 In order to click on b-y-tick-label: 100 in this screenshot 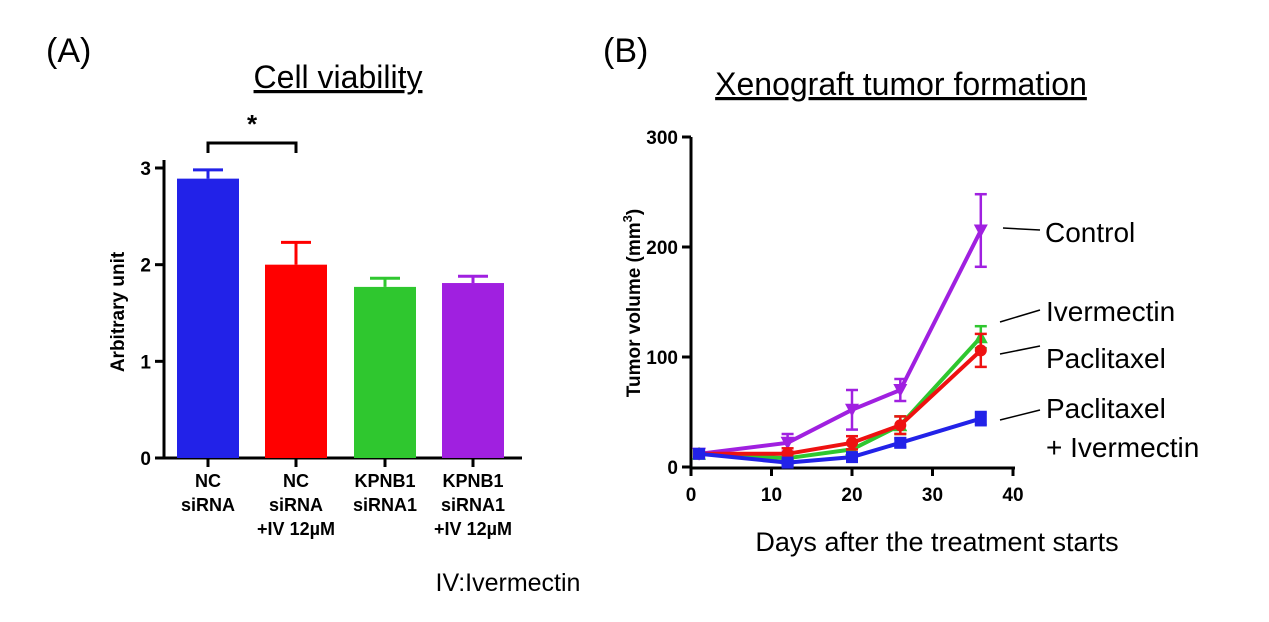, I will do `click(662, 358)`.